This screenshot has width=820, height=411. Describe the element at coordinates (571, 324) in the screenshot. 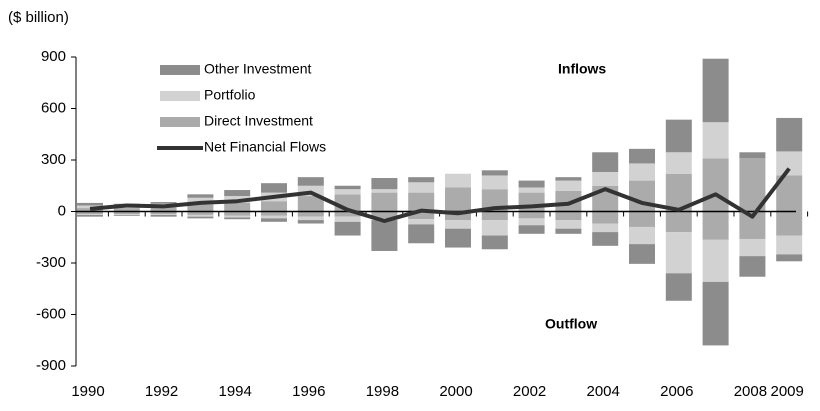

I see `annotation: Outflow` at that location.